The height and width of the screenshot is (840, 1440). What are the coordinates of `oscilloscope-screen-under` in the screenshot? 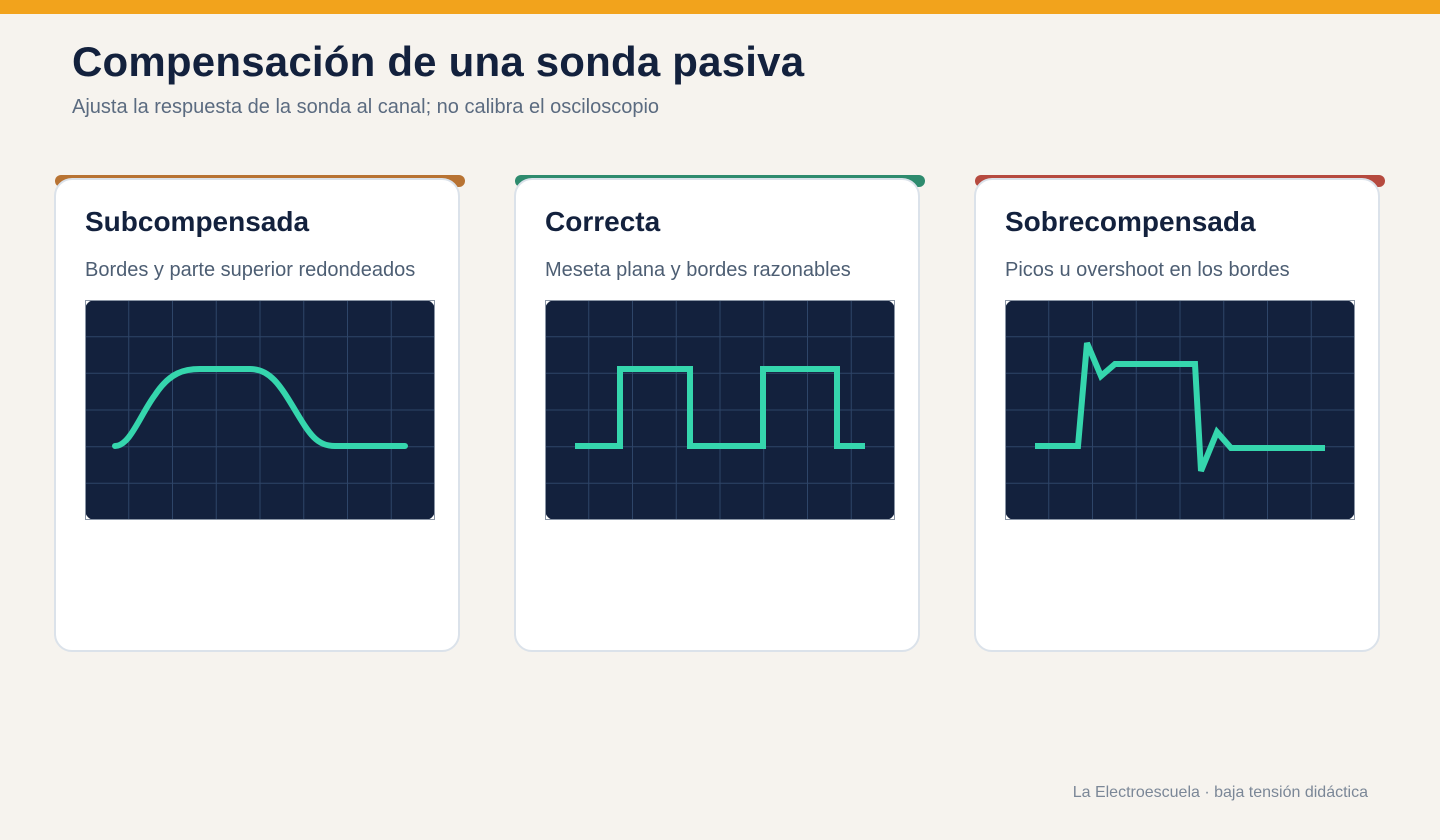 It's located at (260, 410).